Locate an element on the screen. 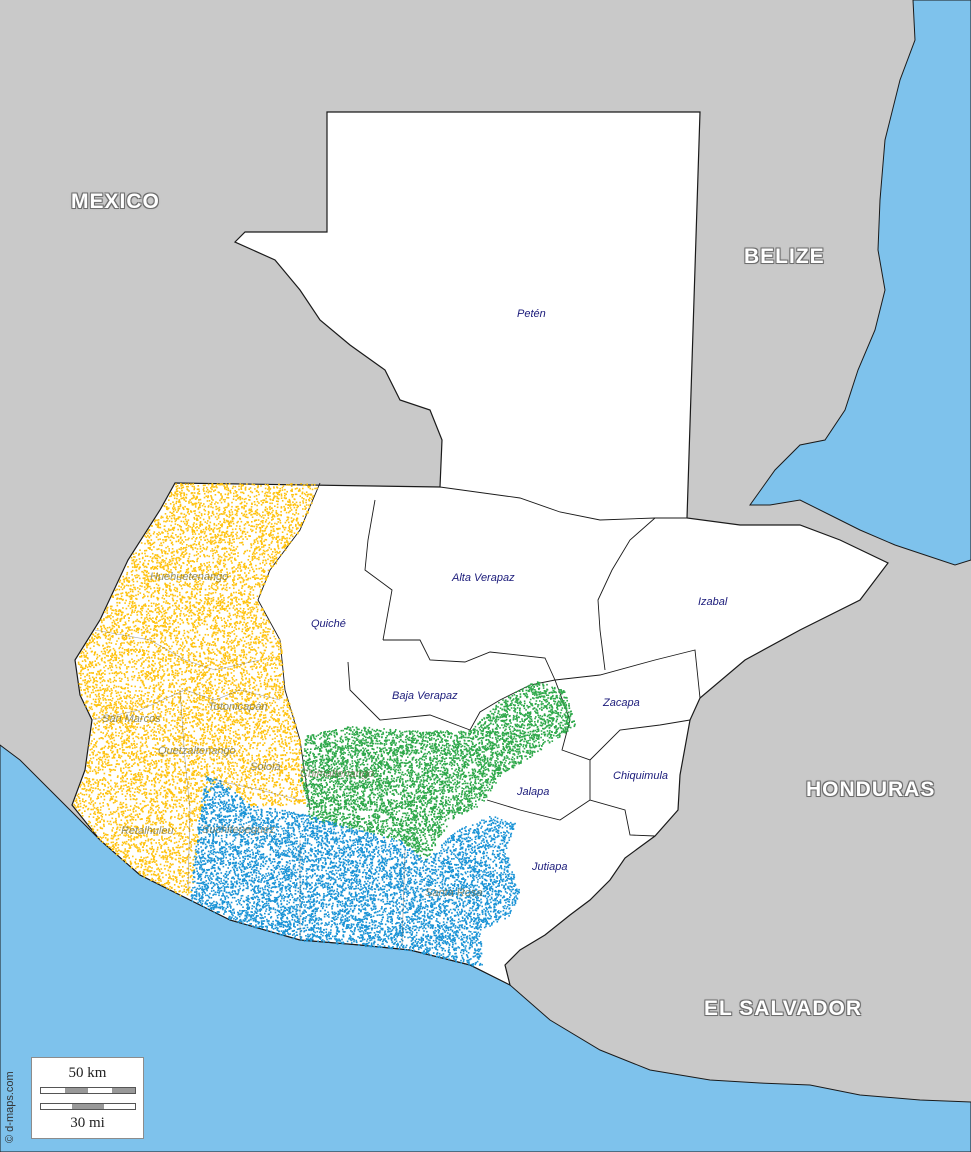 This screenshot has width=971, height=1152. map-credit: © d-maps.com is located at coordinates (10, 1107).